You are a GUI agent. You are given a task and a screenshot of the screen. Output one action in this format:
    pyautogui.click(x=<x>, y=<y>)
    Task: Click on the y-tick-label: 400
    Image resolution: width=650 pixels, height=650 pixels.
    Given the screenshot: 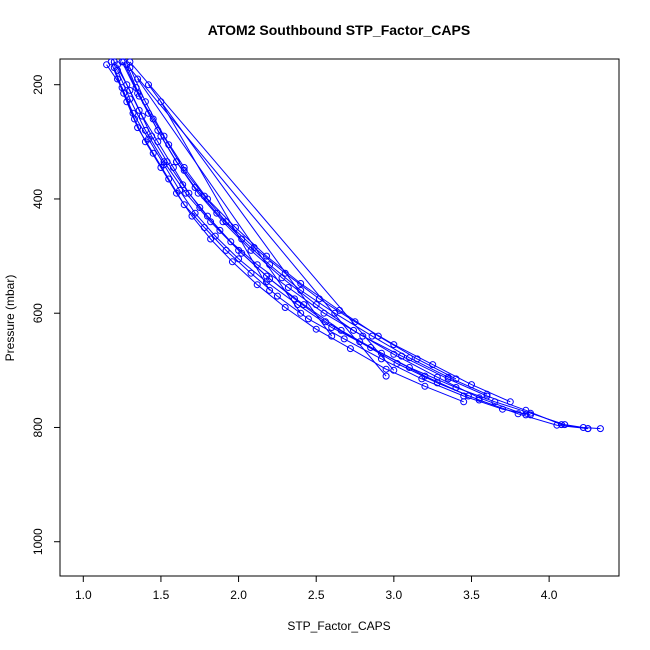 What is the action you would take?
    pyautogui.click(x=38, y=199)
    